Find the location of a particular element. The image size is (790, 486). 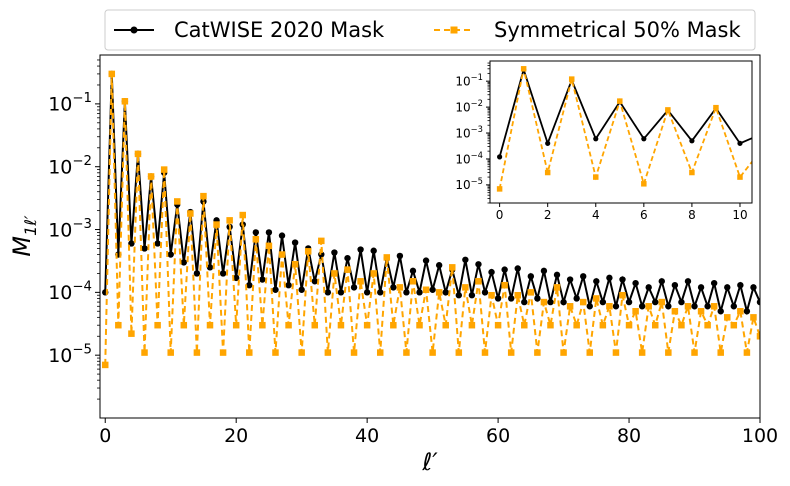

inset-series-layer is located at coordinates (624, 129).